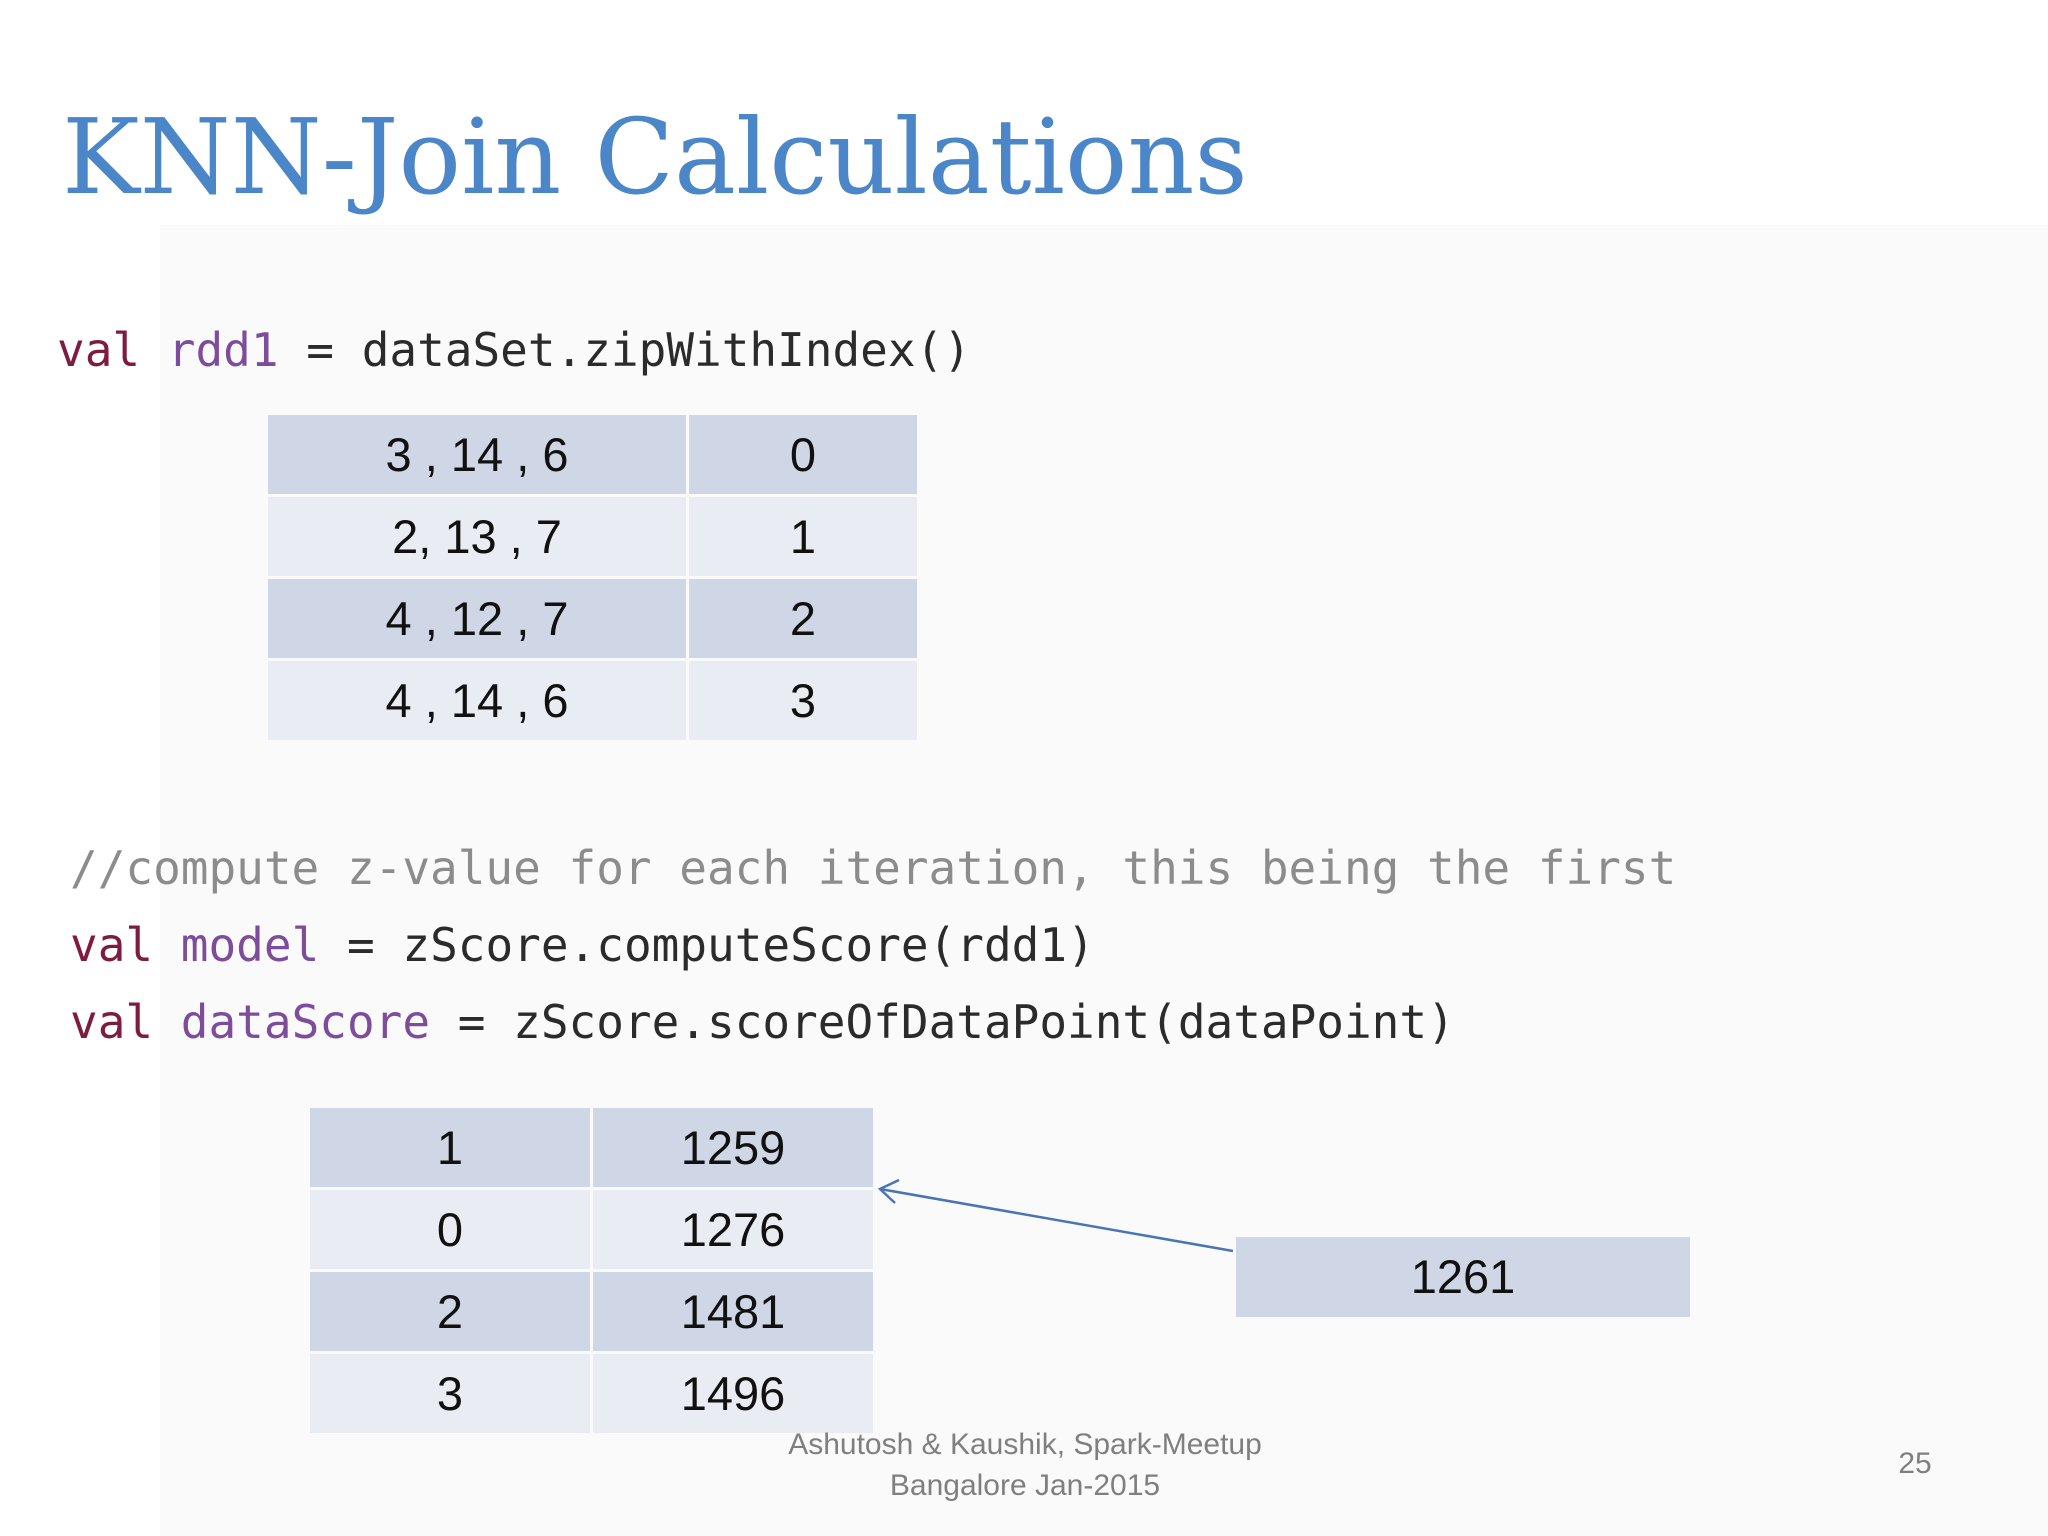 Image resolution: width=2048 pixels, height=1536 pixels. What do you see at coordinates (666, 350) in the screenshot?
I see `expression-zipwithindex: dataSet.zipWithIndex()` at bounding box center [666, 350].